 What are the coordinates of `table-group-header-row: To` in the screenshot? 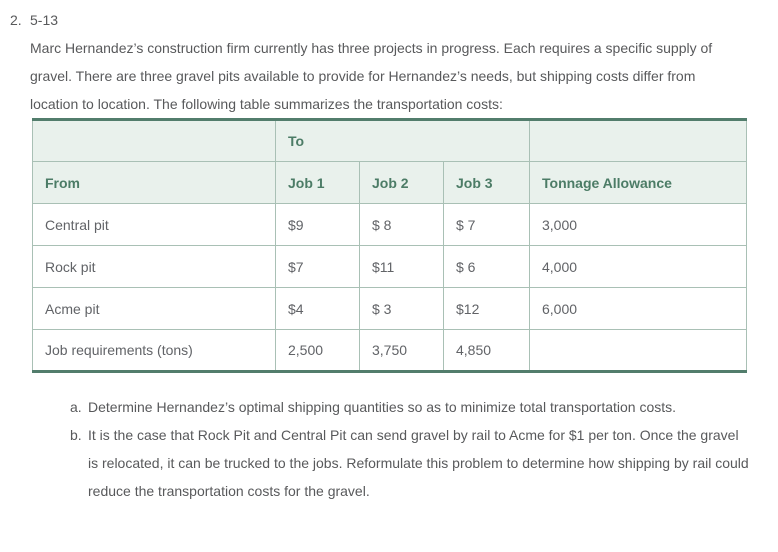 It's located at (389, 140).